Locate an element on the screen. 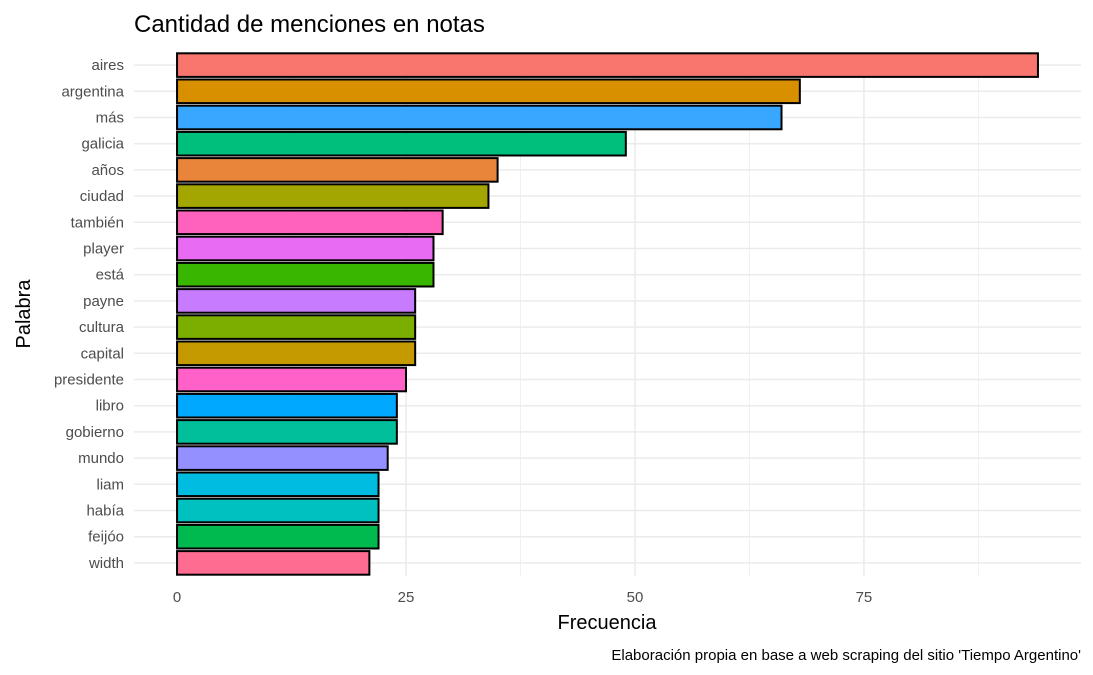 This screenshot has width=1093, height=675. x-tick-label: 75 is located at coordinates (864, 597).